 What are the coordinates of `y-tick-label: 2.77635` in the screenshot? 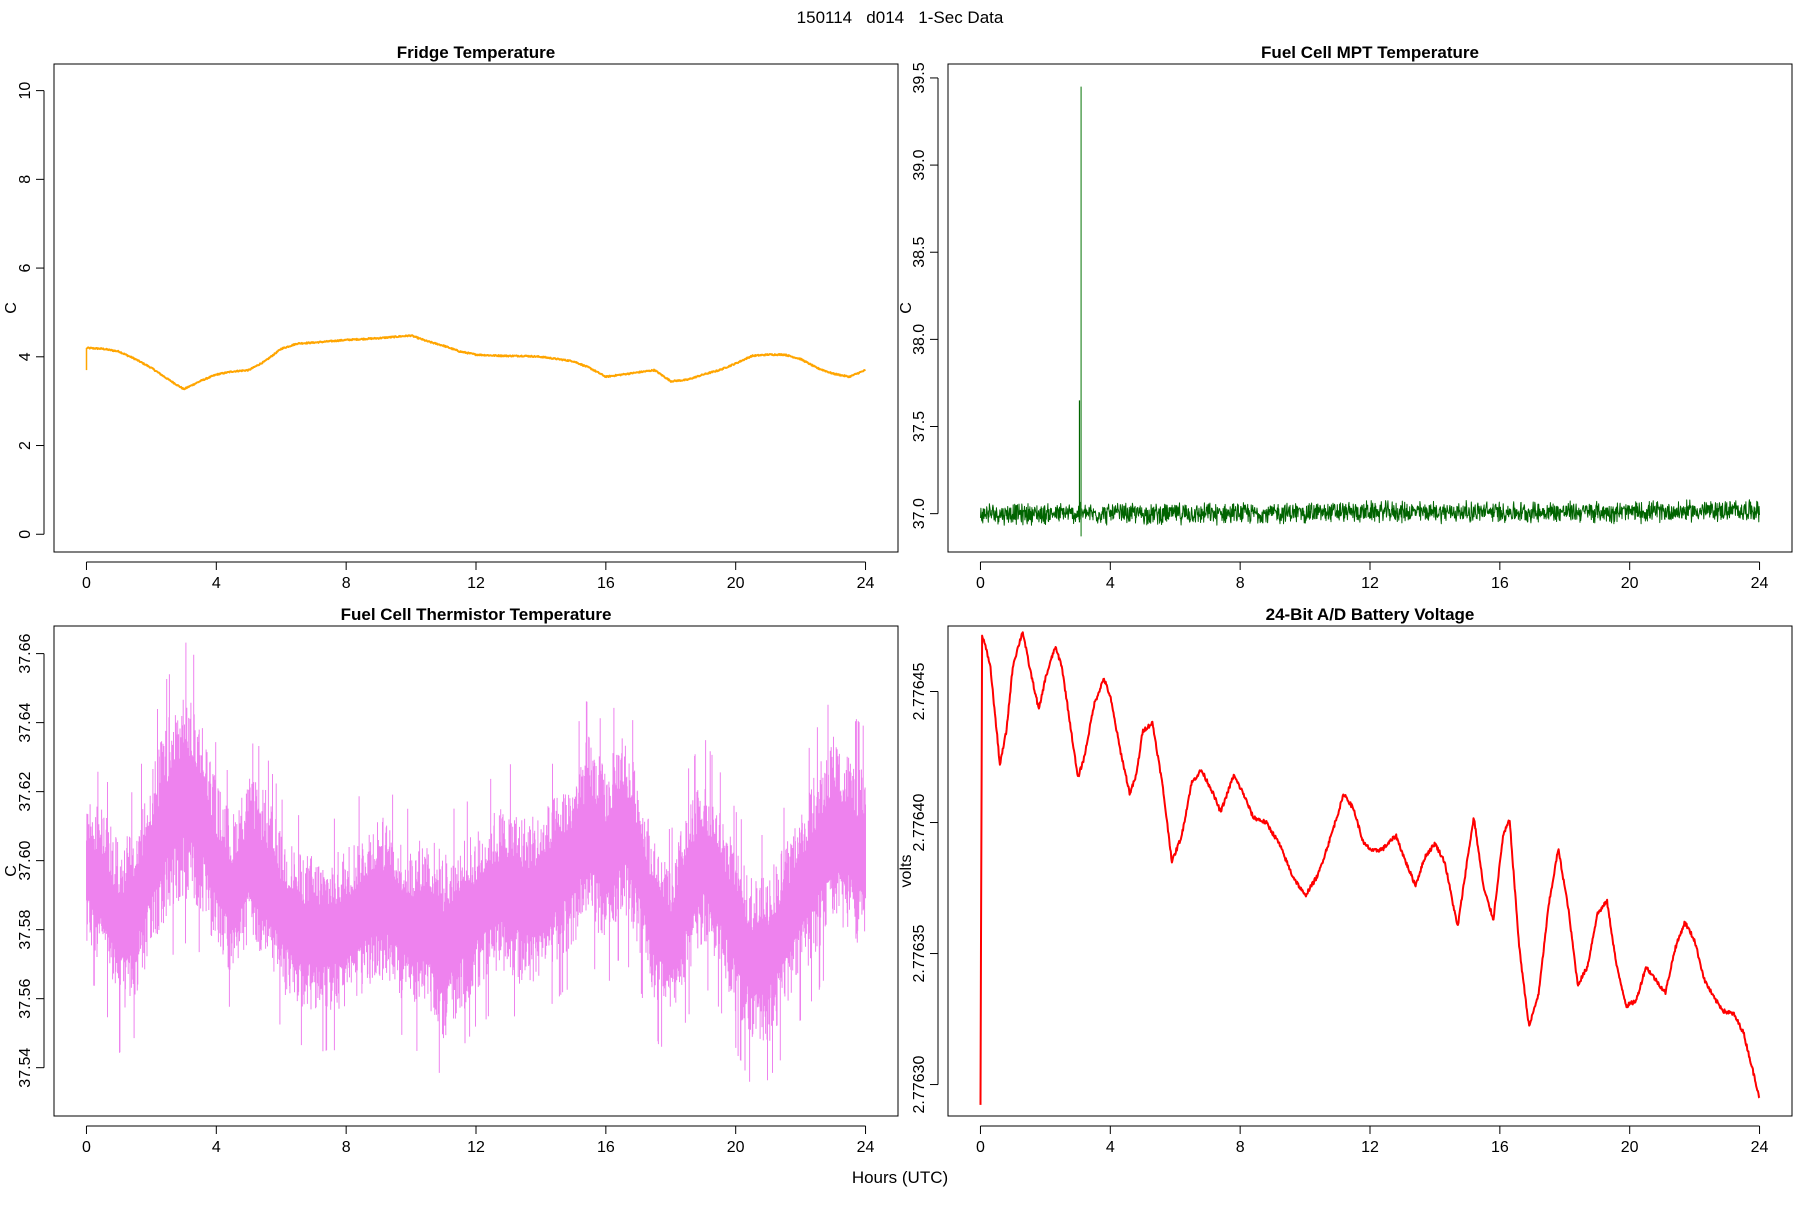 It's located at (919, 954).